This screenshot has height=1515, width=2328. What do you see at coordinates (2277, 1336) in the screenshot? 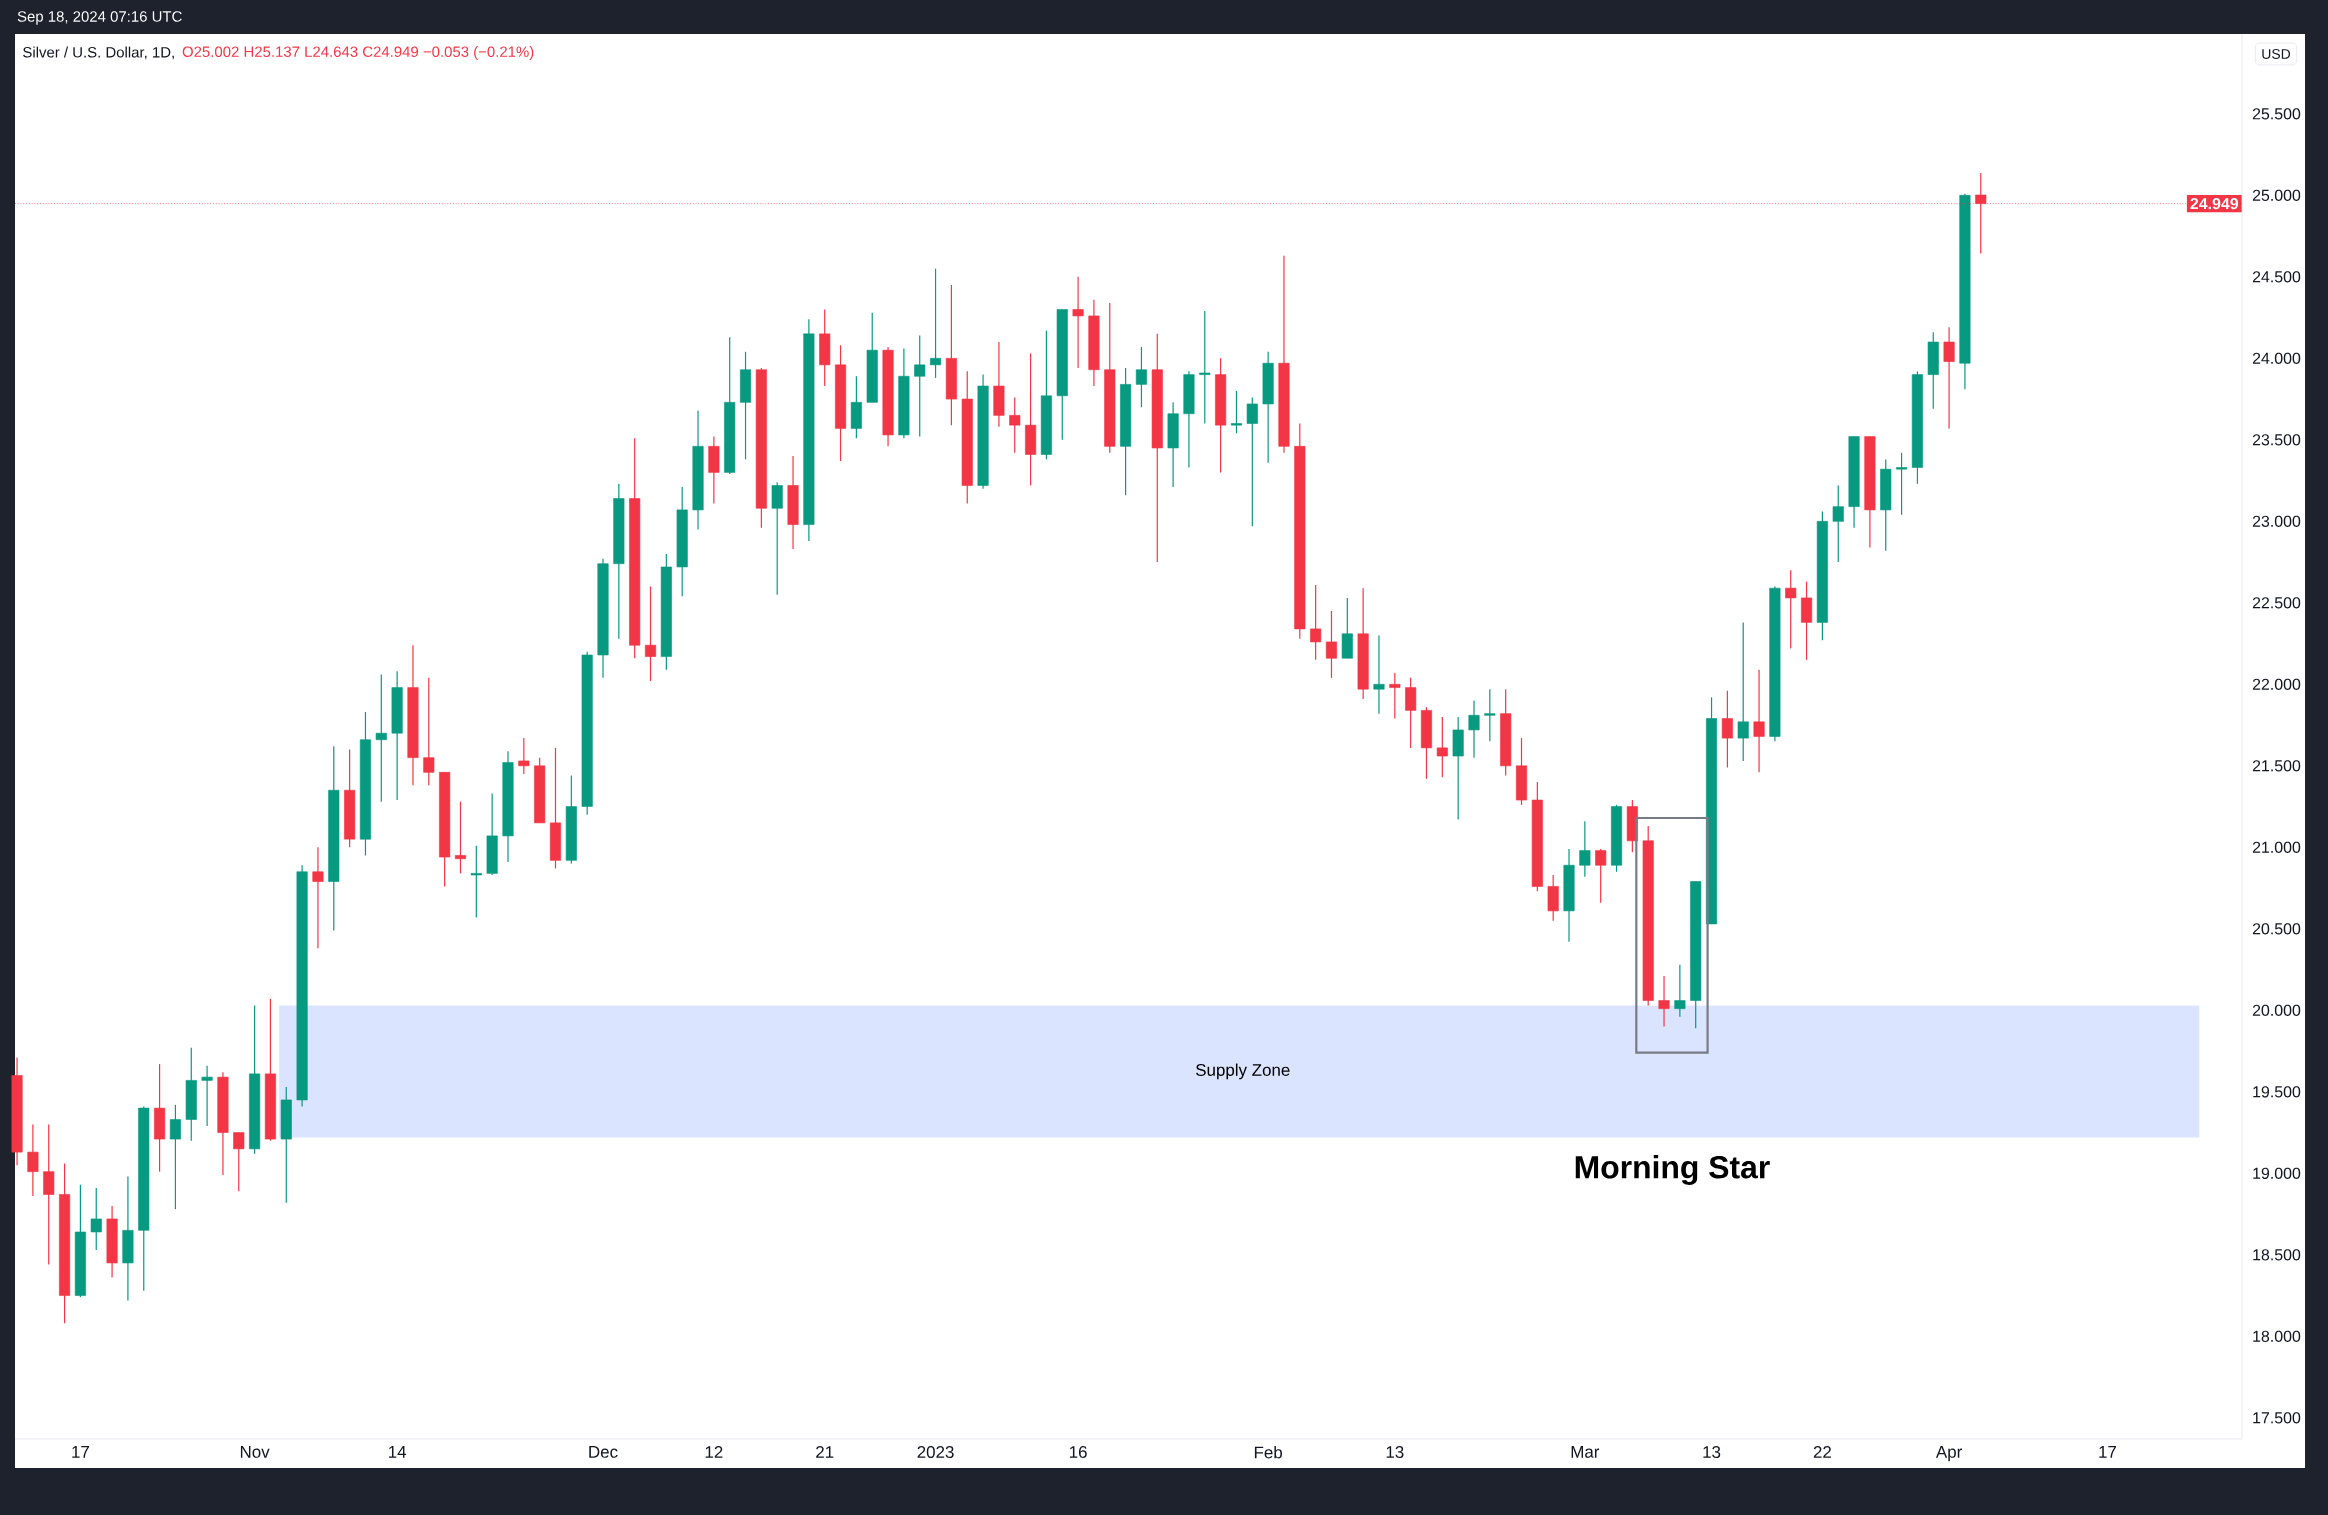
I see `y-tick-label: 18.000` at bounding box center [2277, 1336].